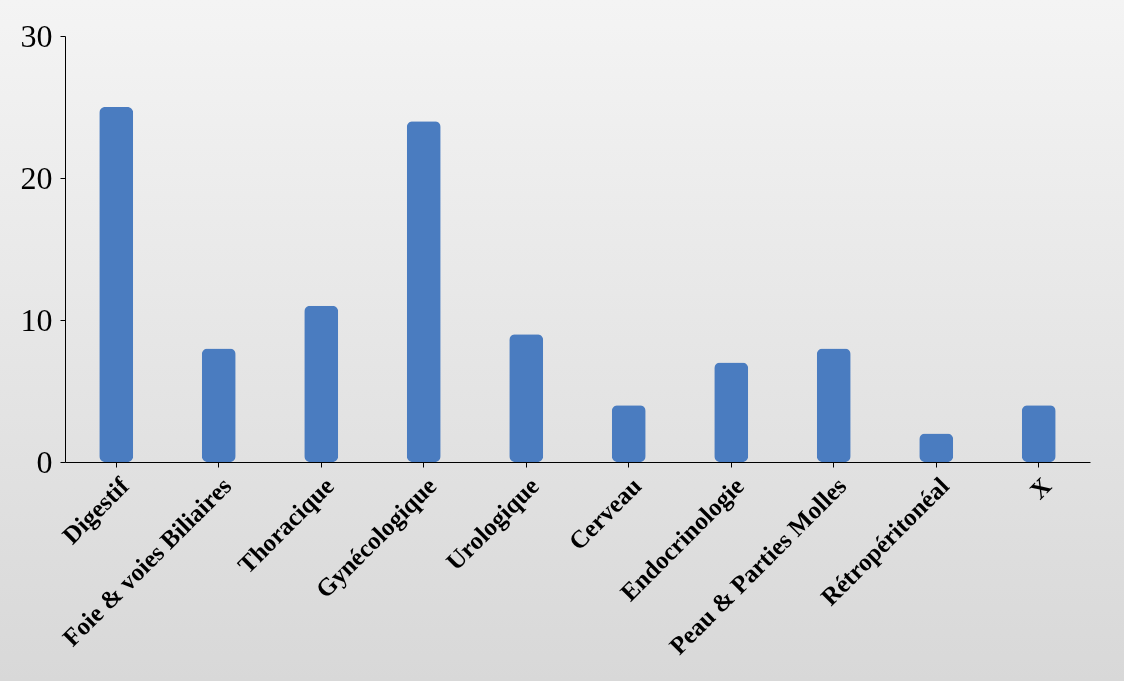 This screenshot has width=1124, height=681. What do you see at coordinates (36, 177) in the screenshot?
I see `y-tick-label: 20` at bounding box center [36, 177].